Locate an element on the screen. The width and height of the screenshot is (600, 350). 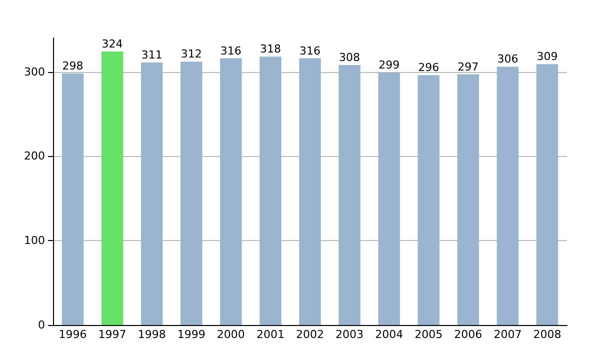
data-label: 296 is located at coordinates (429, 67).